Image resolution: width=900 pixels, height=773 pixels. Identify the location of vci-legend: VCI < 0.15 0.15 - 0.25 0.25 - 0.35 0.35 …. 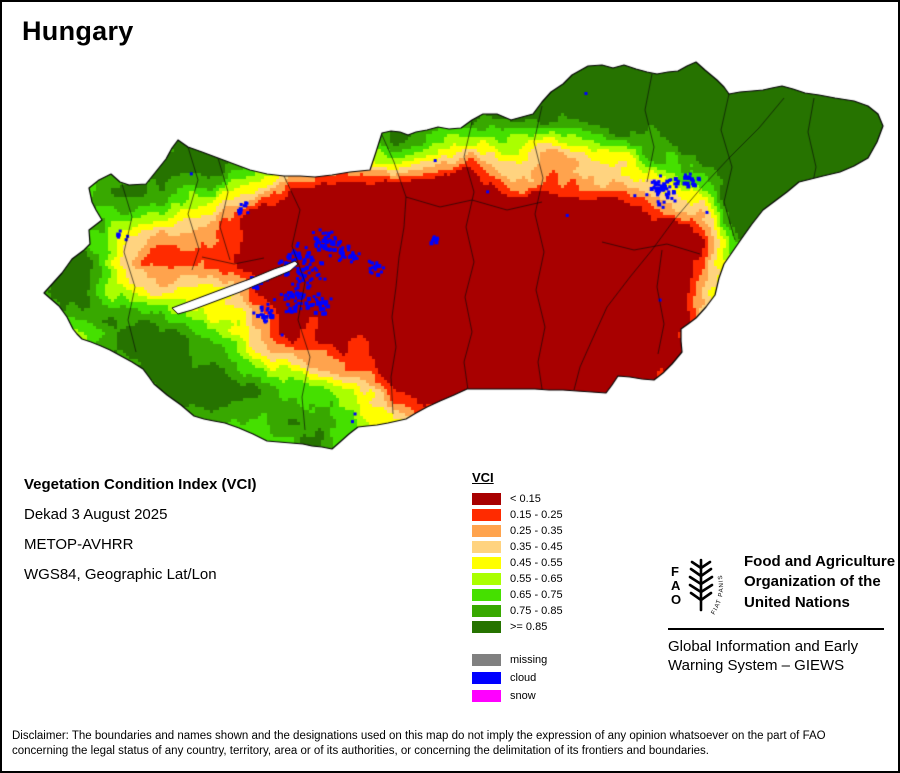
(517, 587).